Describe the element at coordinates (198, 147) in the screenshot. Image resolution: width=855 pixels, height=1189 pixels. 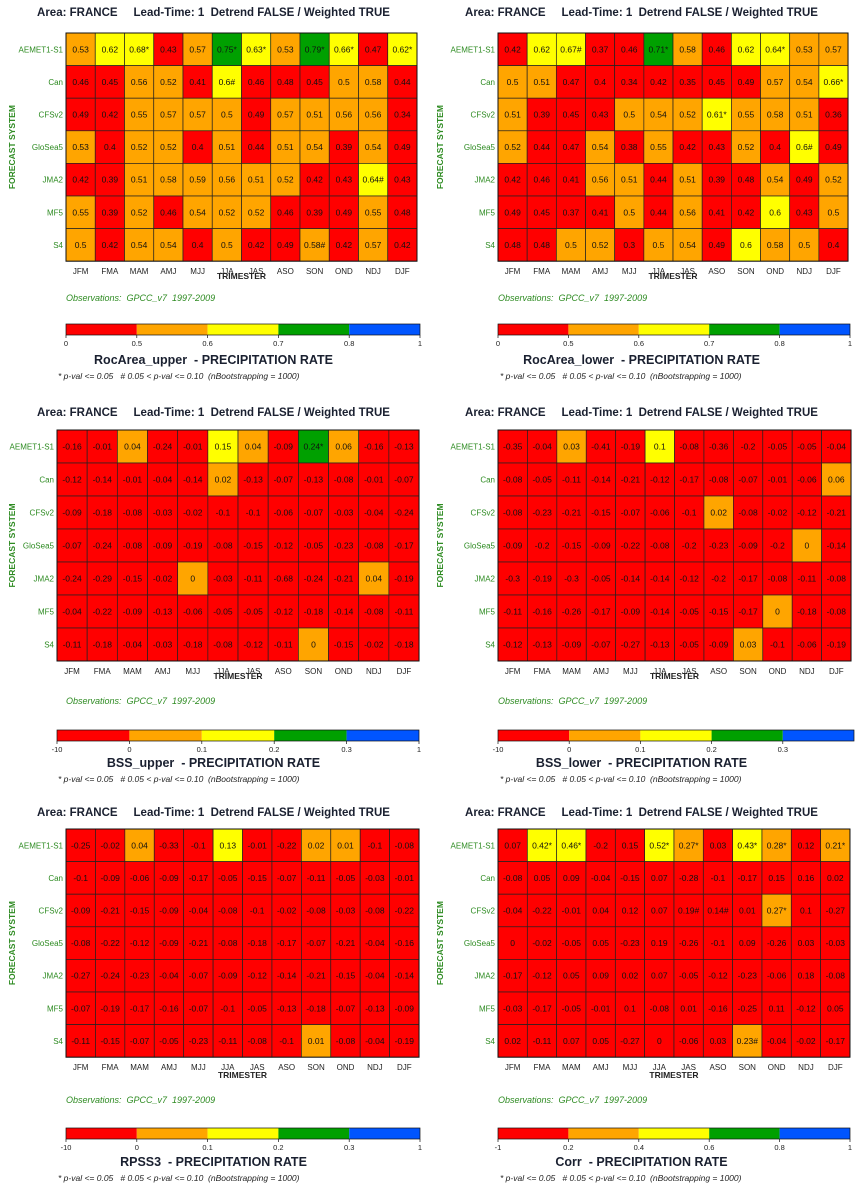
I see `cell-value-label: 0.4` at that location.